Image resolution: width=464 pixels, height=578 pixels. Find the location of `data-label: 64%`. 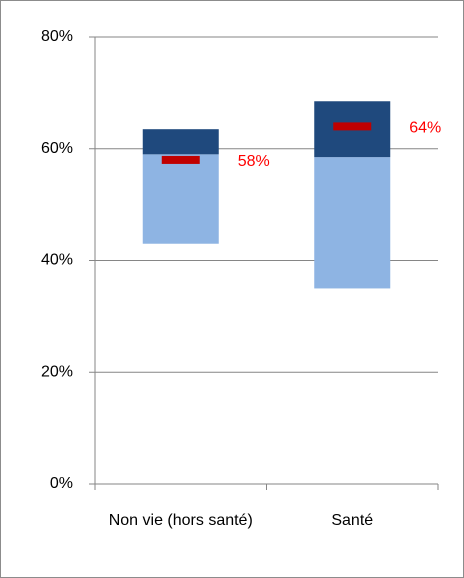

data-label: 64% is located at coordinates (425, 128).